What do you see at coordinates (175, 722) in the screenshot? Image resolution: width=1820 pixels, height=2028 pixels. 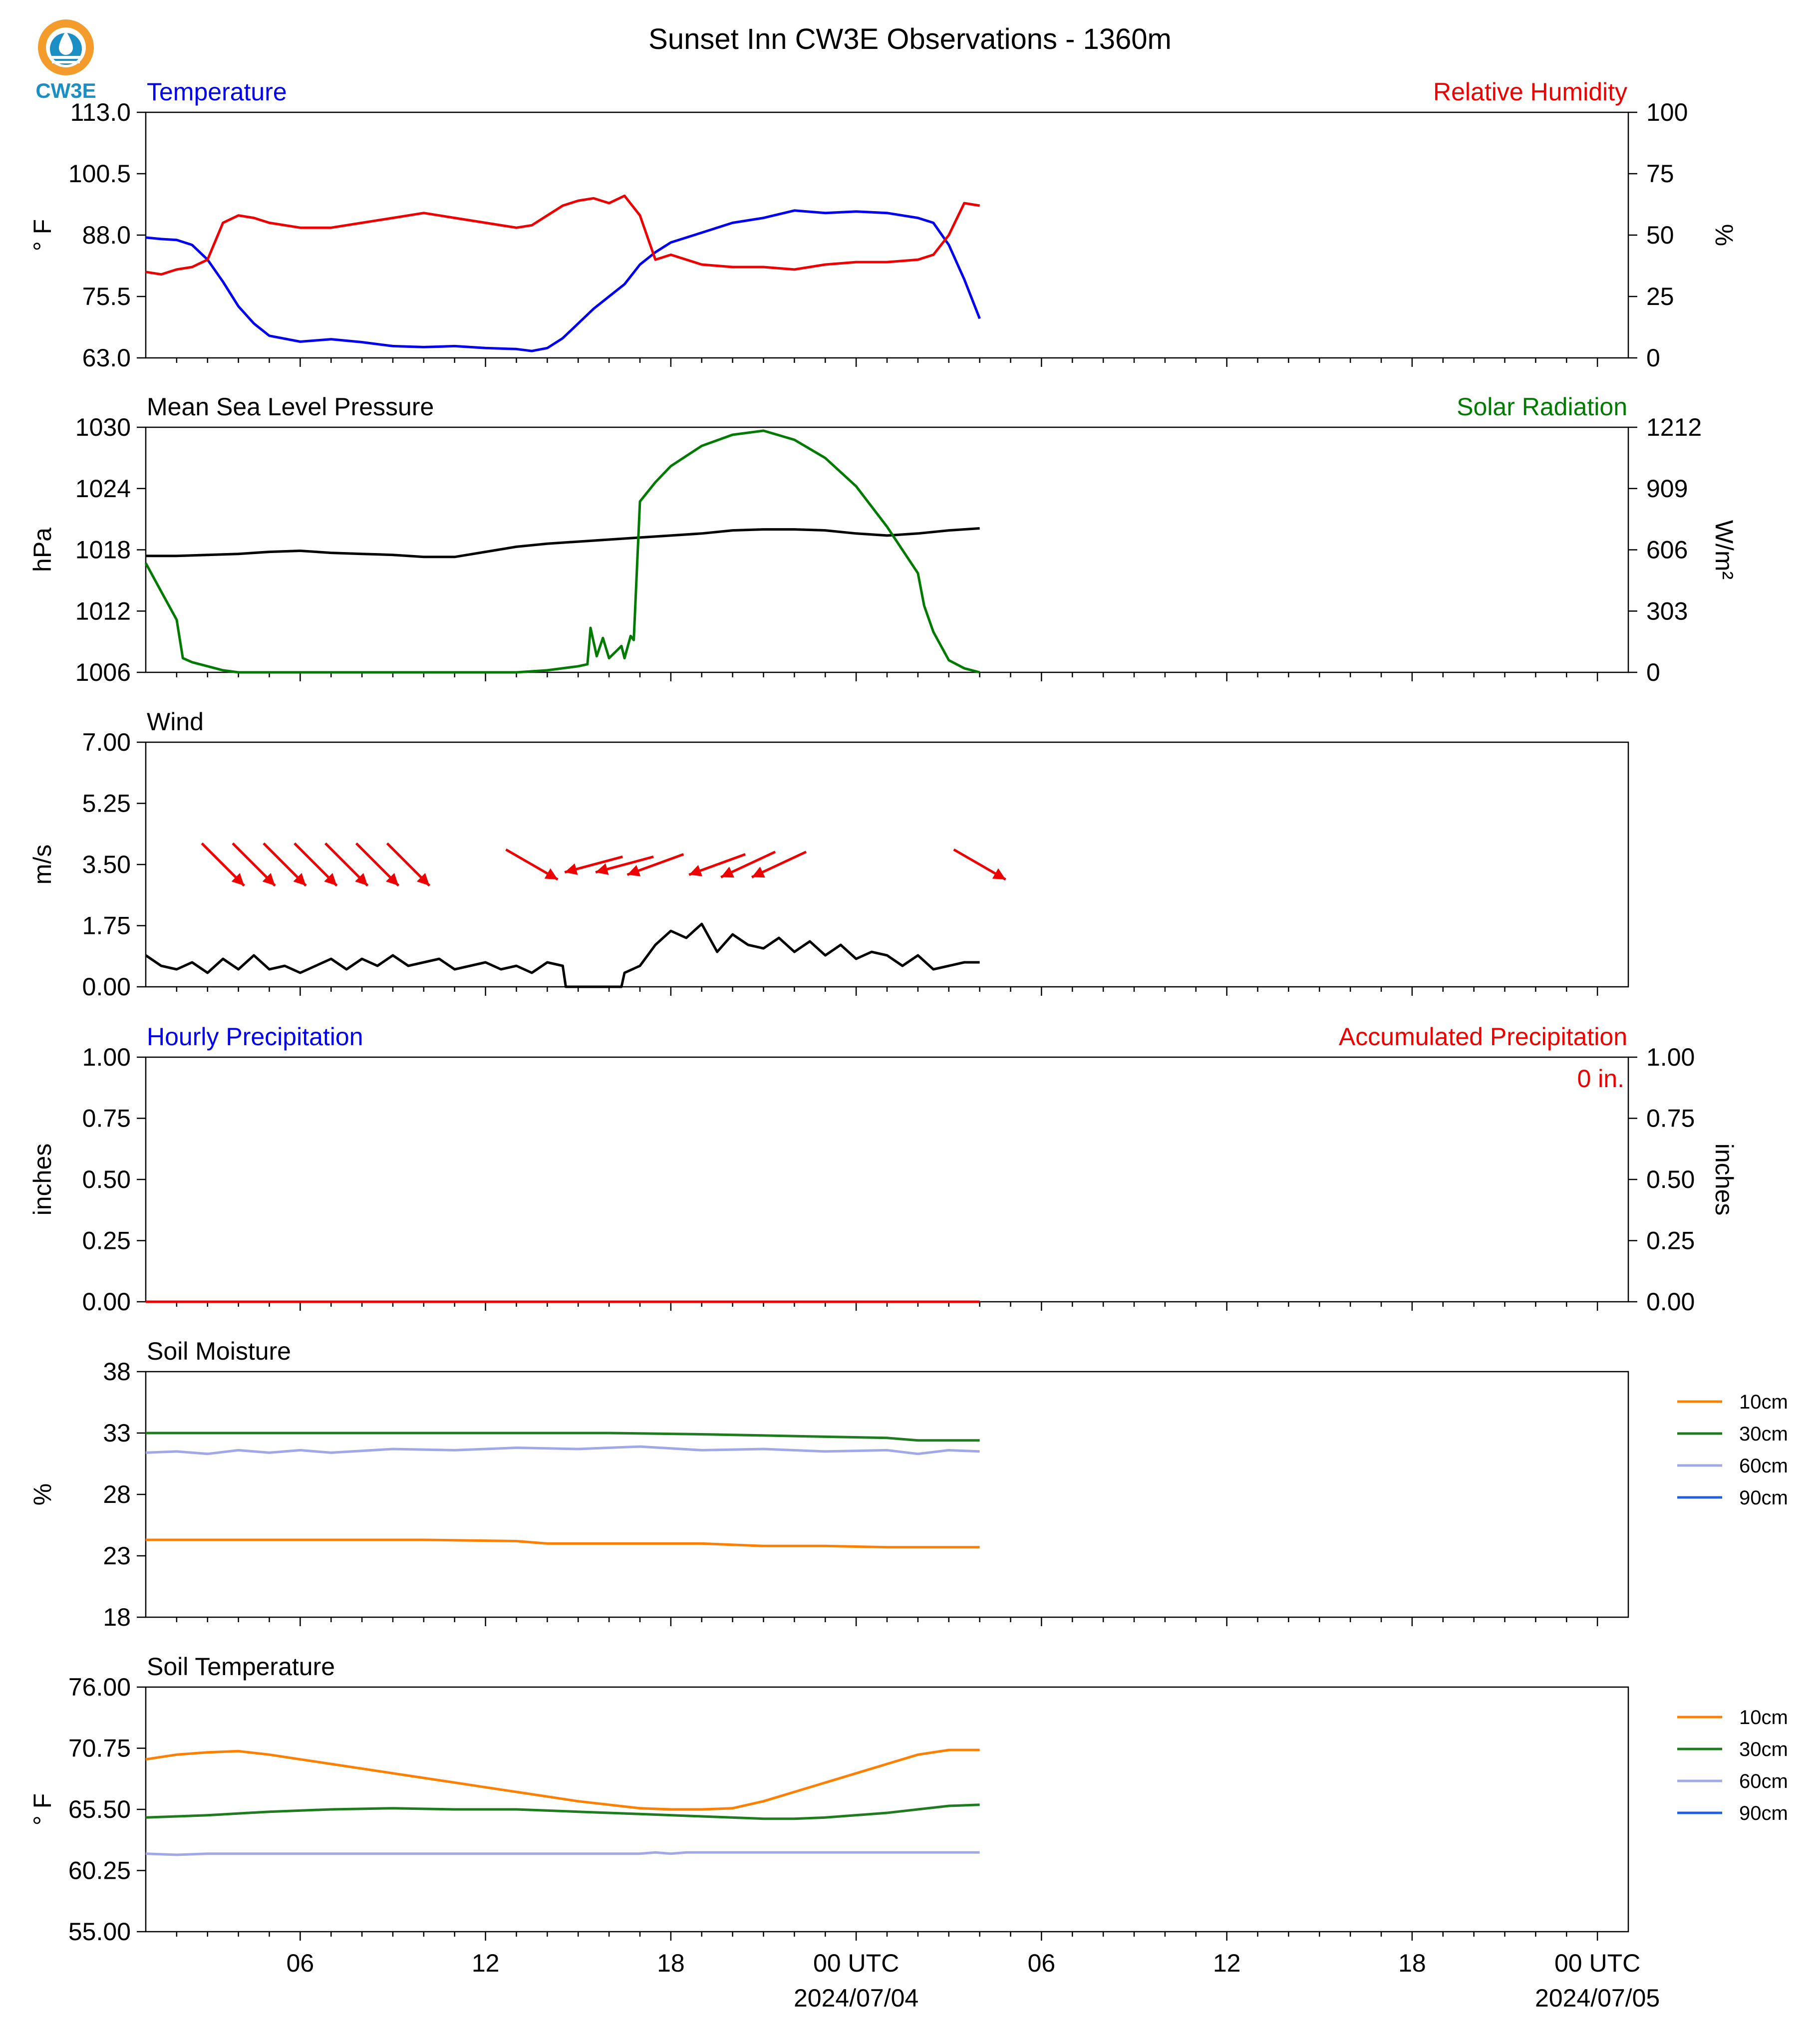 I see `panel-title-left: Wind` at bounding box center [175, 722].